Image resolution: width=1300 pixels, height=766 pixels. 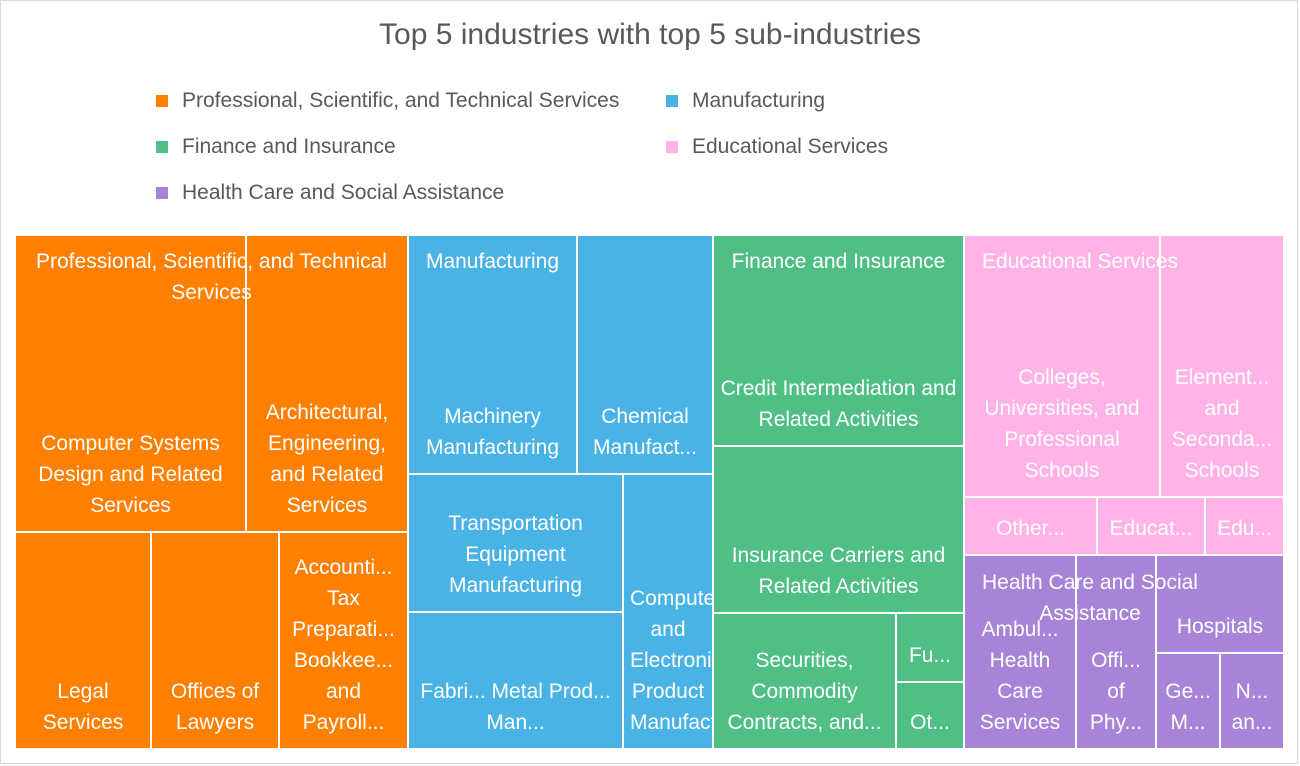 What do you see at coordinates (759, 100) in the screenshot?
I see `legend-label: Manufacturing` at bounding box center [759, 100].